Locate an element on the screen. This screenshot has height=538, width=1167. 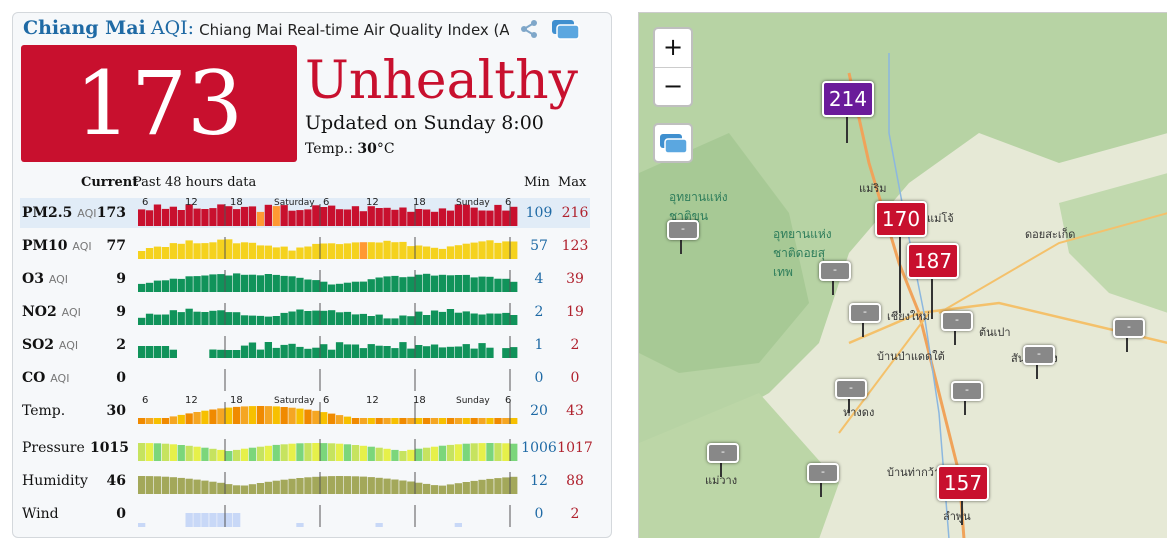
current-value: 1015 is located at coordinates (109, 448).